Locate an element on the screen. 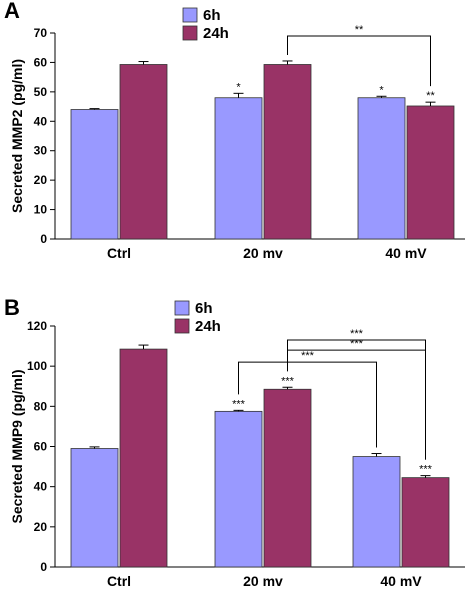 This screenshot has width=470, height=592. y-tick-label: 10 is located at coordinates (41, 210).